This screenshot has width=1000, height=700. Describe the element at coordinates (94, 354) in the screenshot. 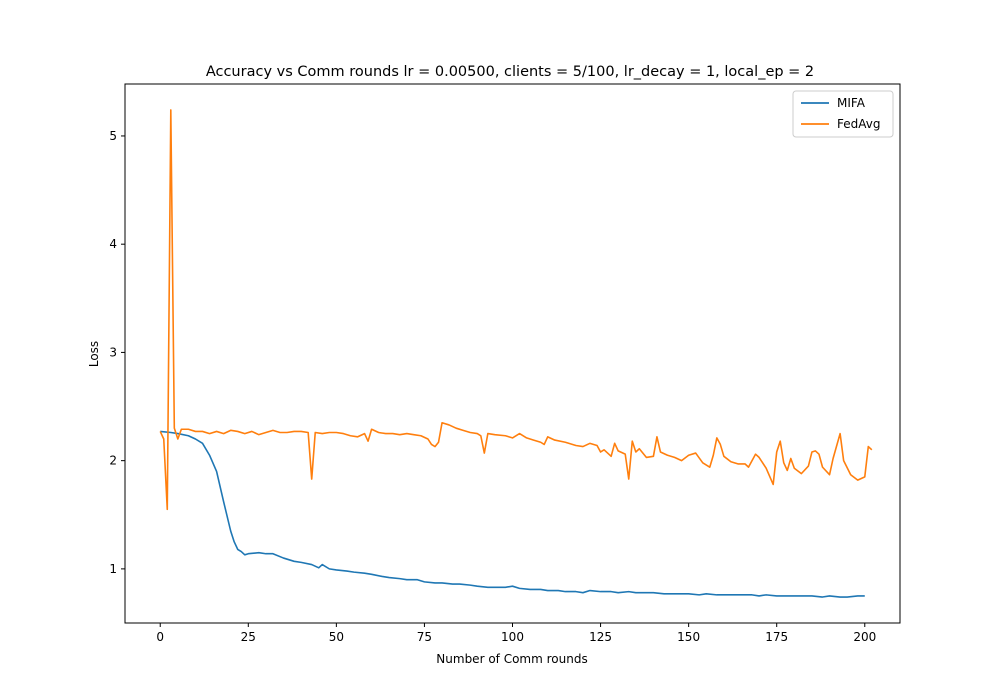

I see `y-axis-label: Loss` at that location.